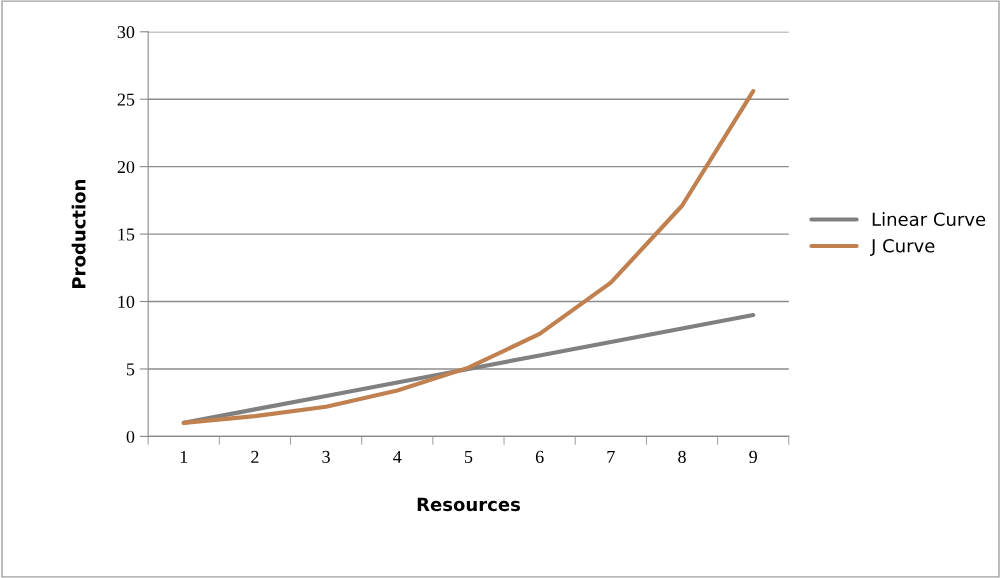 The width and height of the screenshot is (1001, 578). Describe the element at coordinates (611, 456) in the screenshot. I see `x-tick-label: 7` at that location.